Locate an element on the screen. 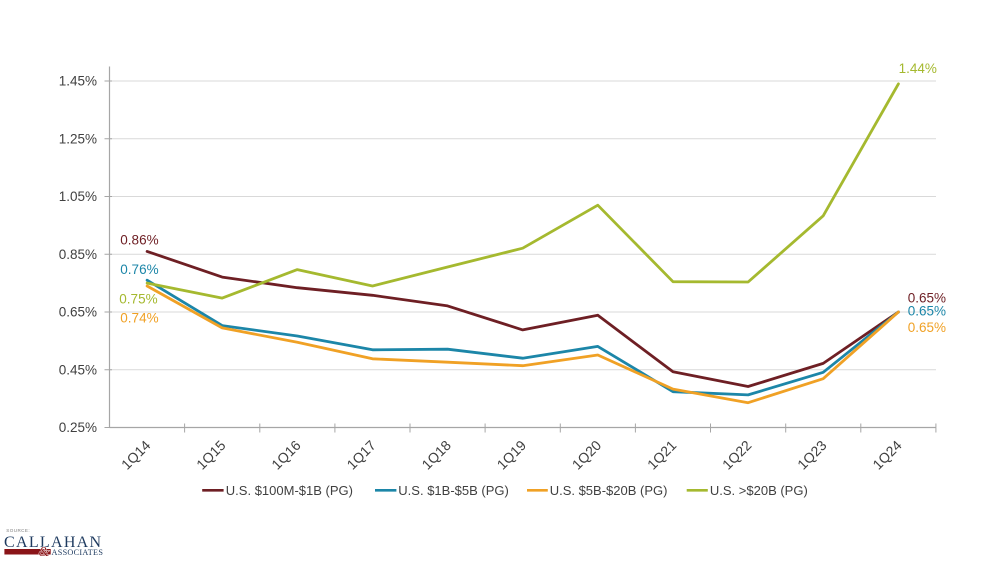  svg-text: U.S. $1B-$5B (PG) is located at coordinates (453, 490).